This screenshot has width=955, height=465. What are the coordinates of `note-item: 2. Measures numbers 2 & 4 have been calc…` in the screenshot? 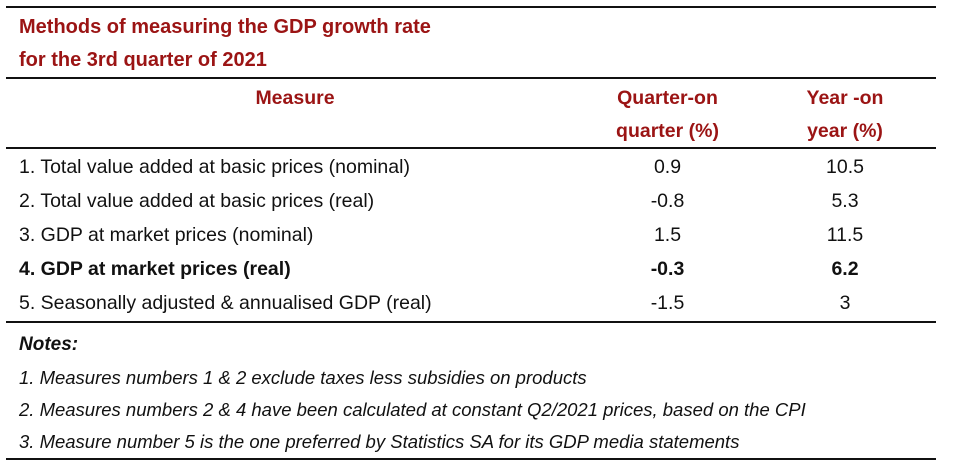 It's located at (412, 409).